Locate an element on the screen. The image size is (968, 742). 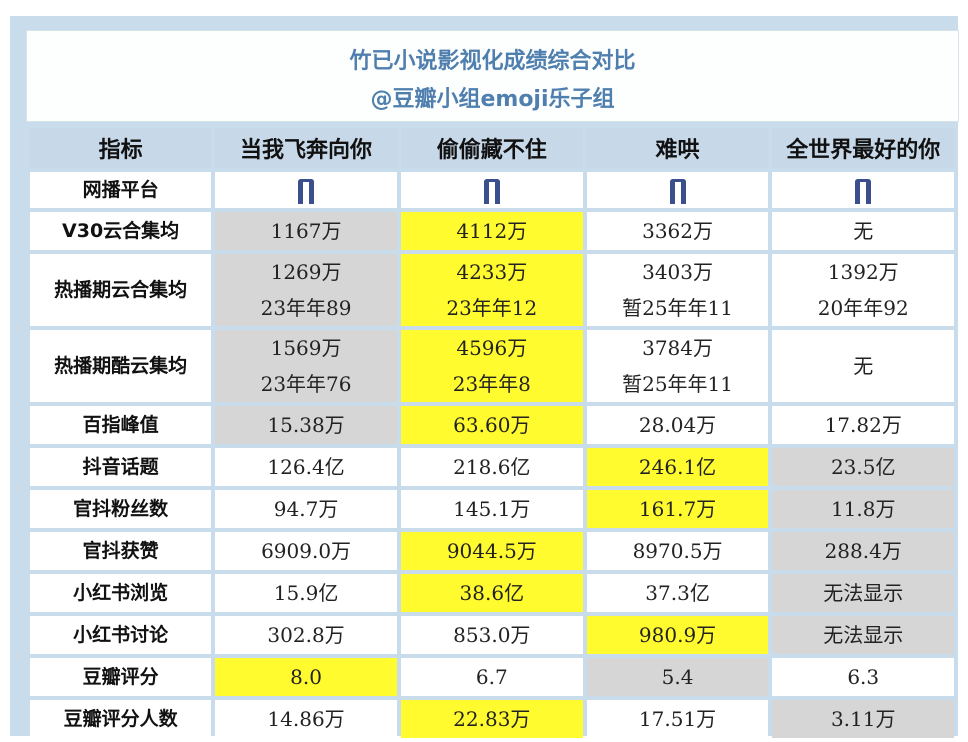
table-row: 豆瓣评分人数 14.86万 22.83万 17.51万 3.11万 is located at coordinates (492, 719).